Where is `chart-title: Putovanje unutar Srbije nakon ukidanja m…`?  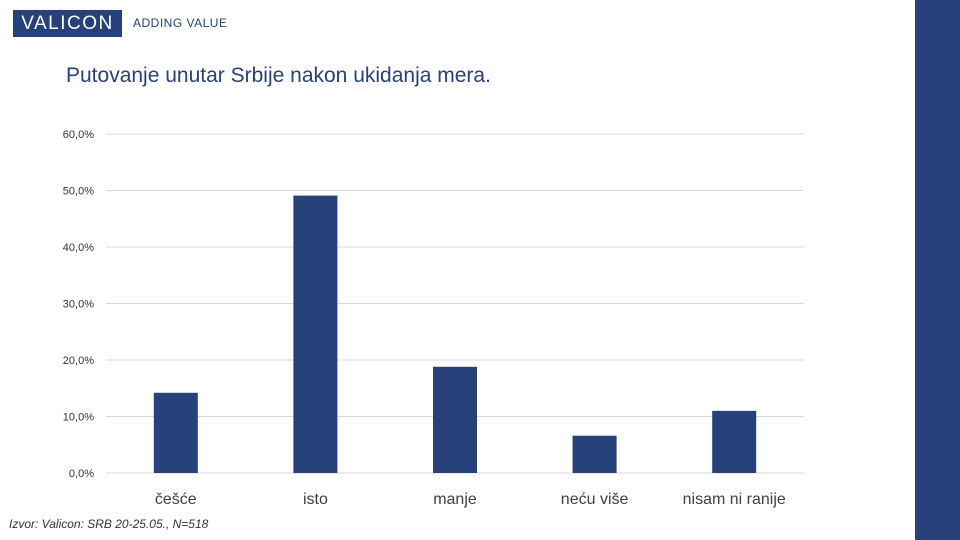
chart-title: Putovanje unutar Srbije nakon ukidanja m… is located at coordinates (278, 75).